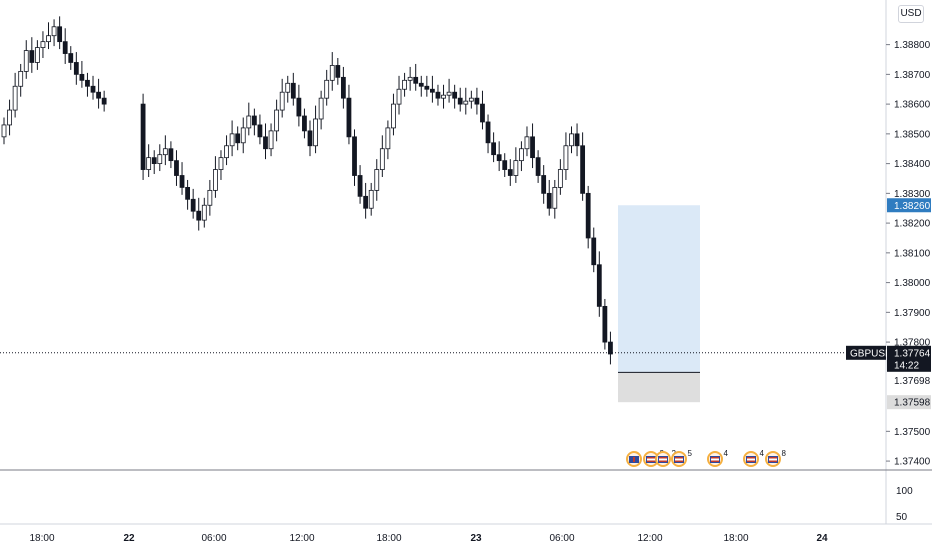 Image resolution: width=932 pixels, height=550 pixels. I want to click on price-tick-label: 1.38100, so click(912, 253).